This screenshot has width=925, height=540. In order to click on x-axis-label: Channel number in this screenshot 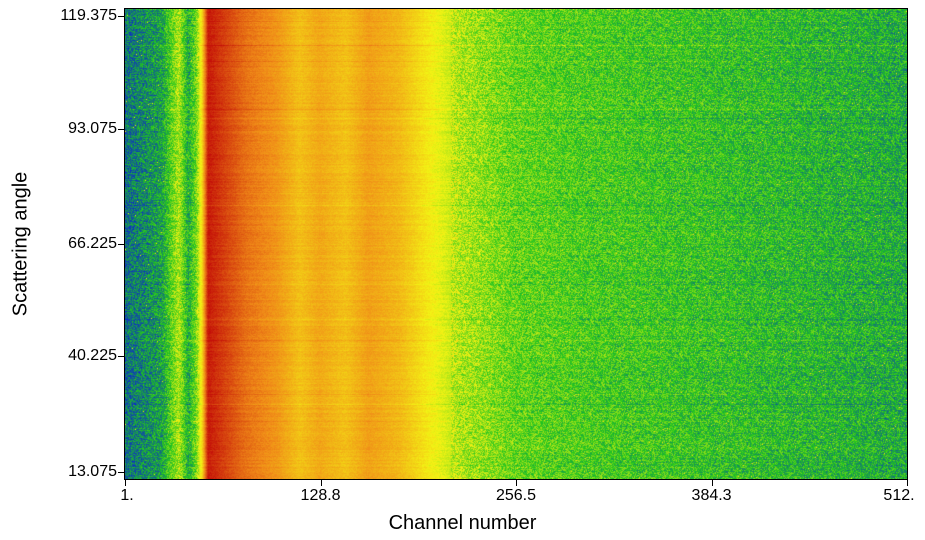, I will do `click(462, 523)`.